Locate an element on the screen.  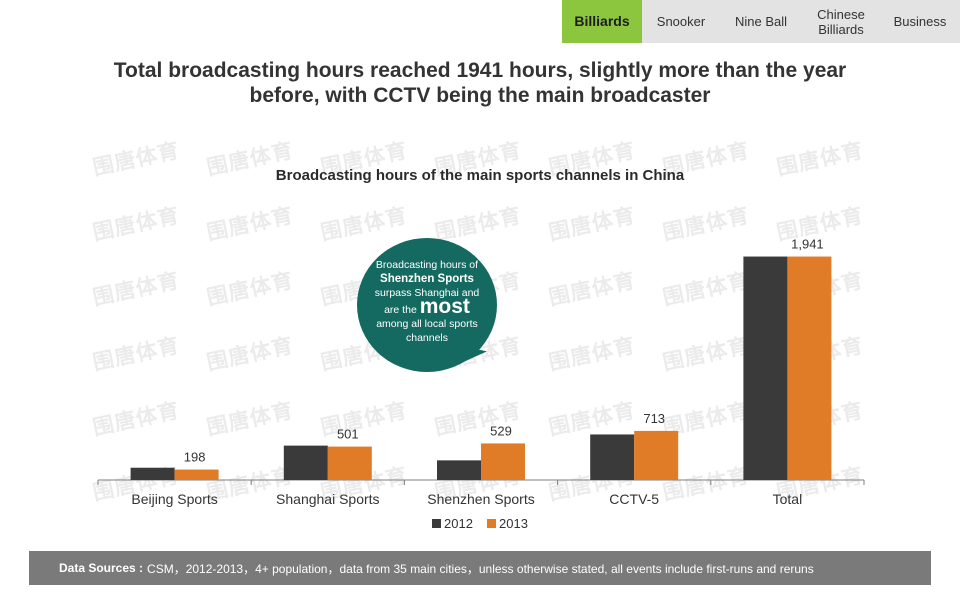
callout-line-3: surpass Shanghai and is located at coordinates (427, 293).